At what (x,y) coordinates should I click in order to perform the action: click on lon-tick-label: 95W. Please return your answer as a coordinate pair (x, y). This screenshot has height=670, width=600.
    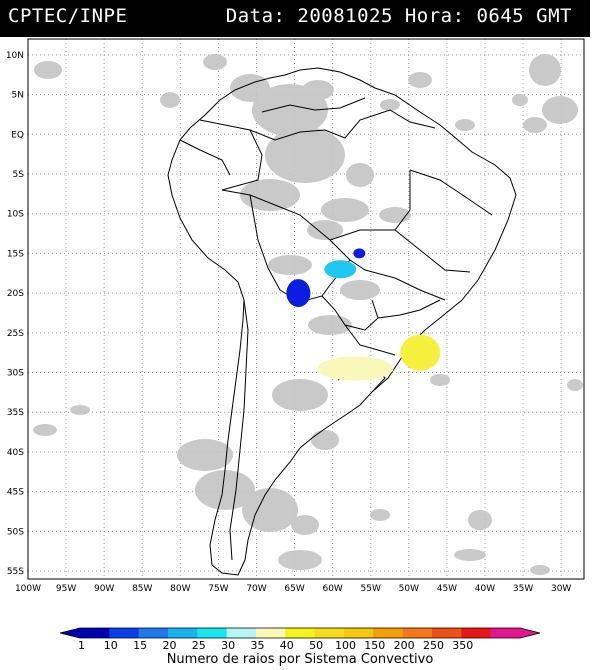
    Looking at the image, I should click on (66, 588).